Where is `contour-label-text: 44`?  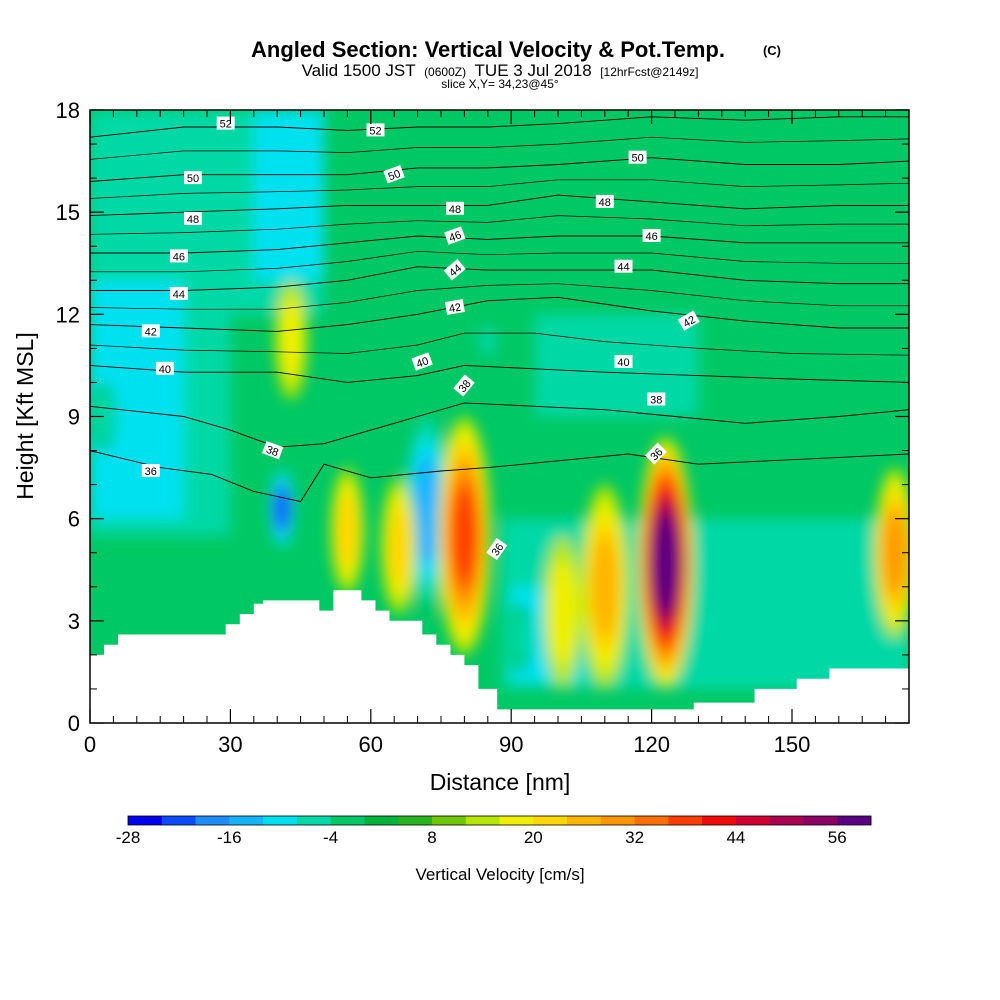 contour-label-text: 44 is located at coordinates (179, 295).